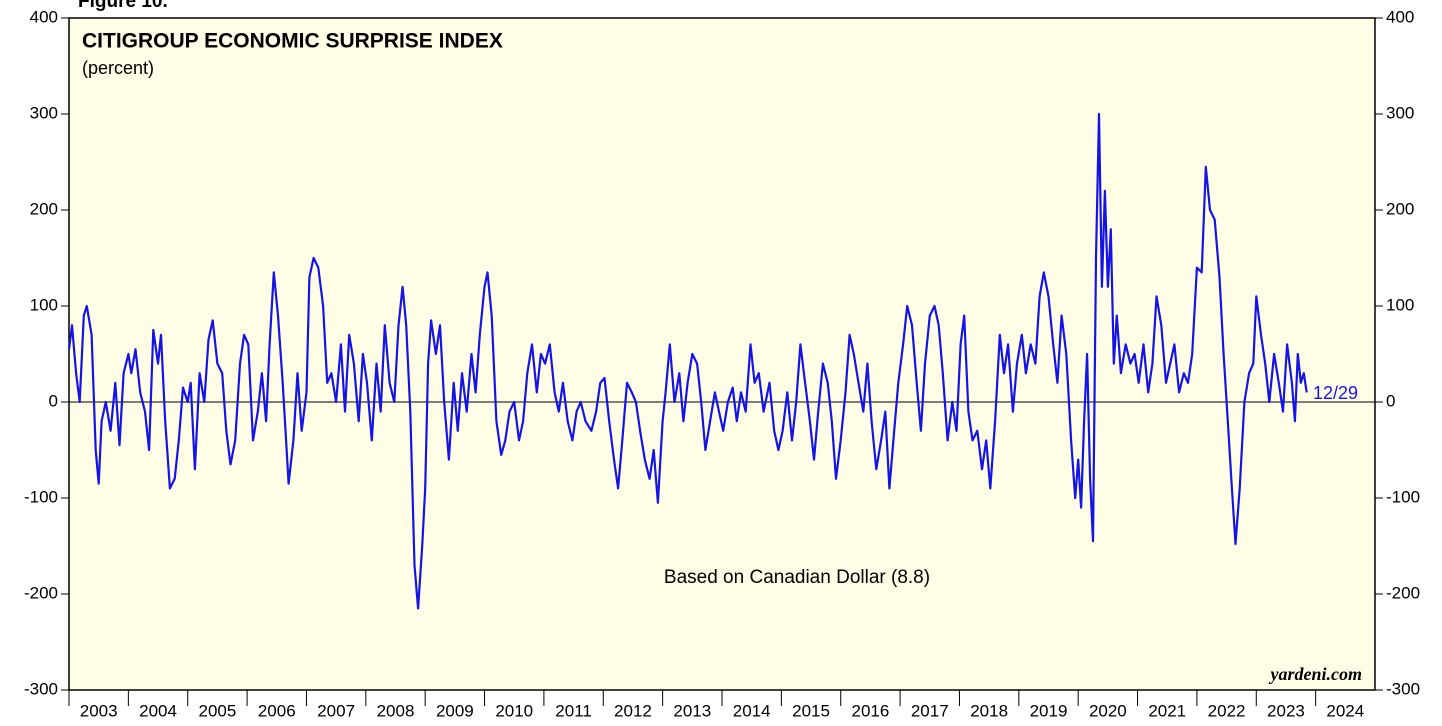 This screenshot has width=1442, height=726. I want to click on y-tick-label: 100, so click(44, 304).